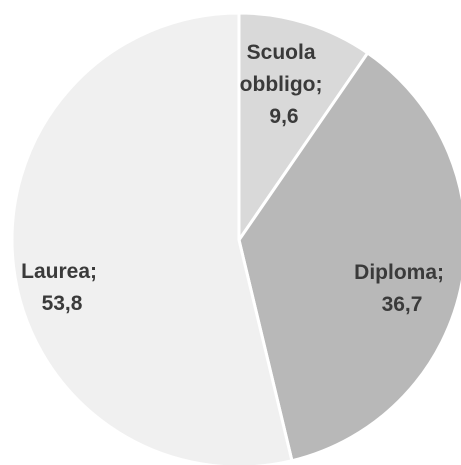 The height and width of the screenshot is (465, 461). Describe the element at coordinates (402, 288) in the screenshot. I see `label-diploma: Diploma; 36,7` at that location.